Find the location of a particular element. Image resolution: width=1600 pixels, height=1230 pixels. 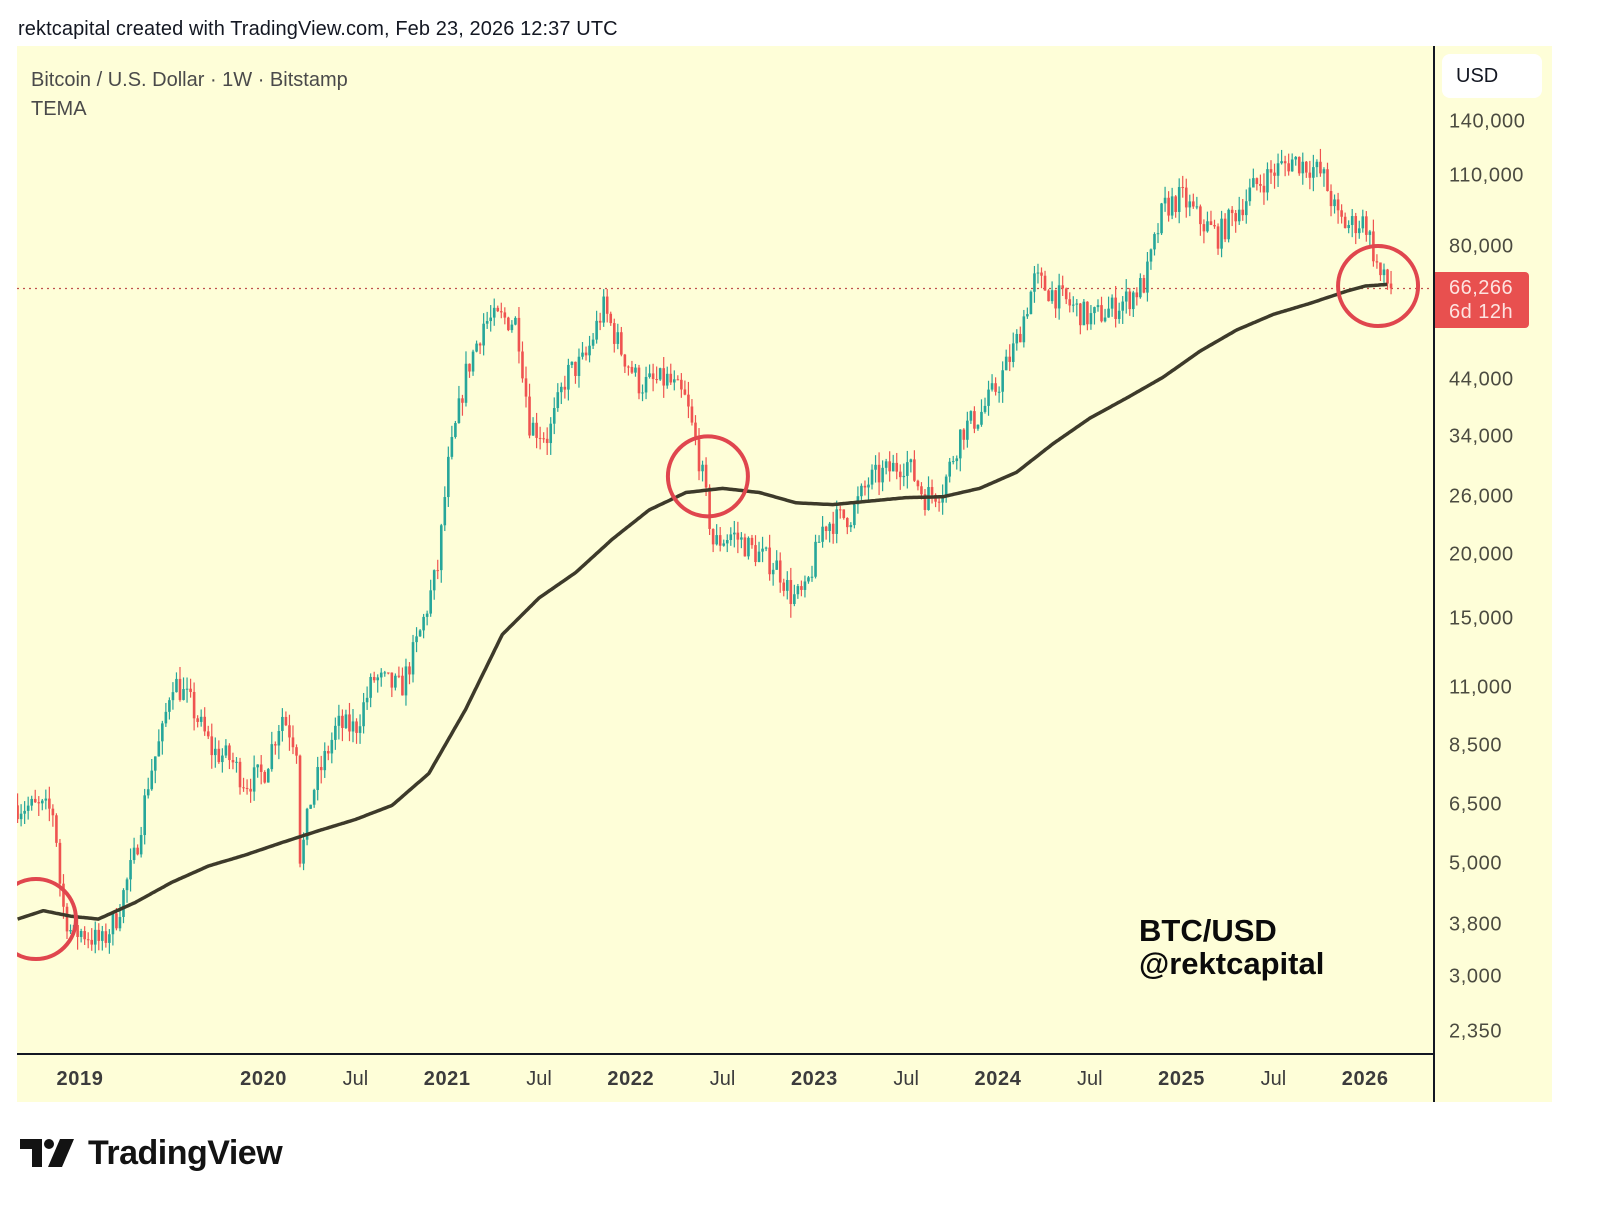

time-tick-label: 2019 is located at coordinates (80, 1079).